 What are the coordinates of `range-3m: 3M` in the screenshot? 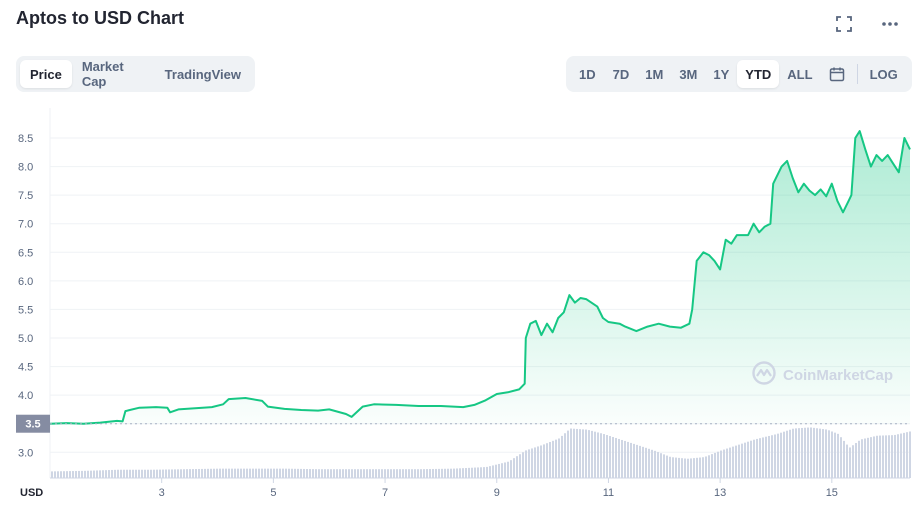 It's located at (688, 74).